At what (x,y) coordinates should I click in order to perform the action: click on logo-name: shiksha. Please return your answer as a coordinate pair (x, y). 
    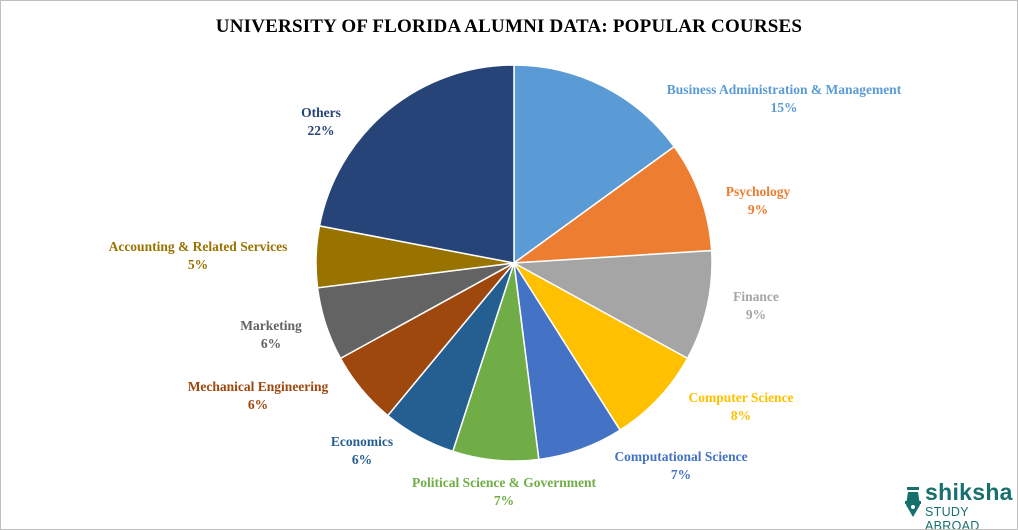
    Looking at the image, I should click on (969, 492).